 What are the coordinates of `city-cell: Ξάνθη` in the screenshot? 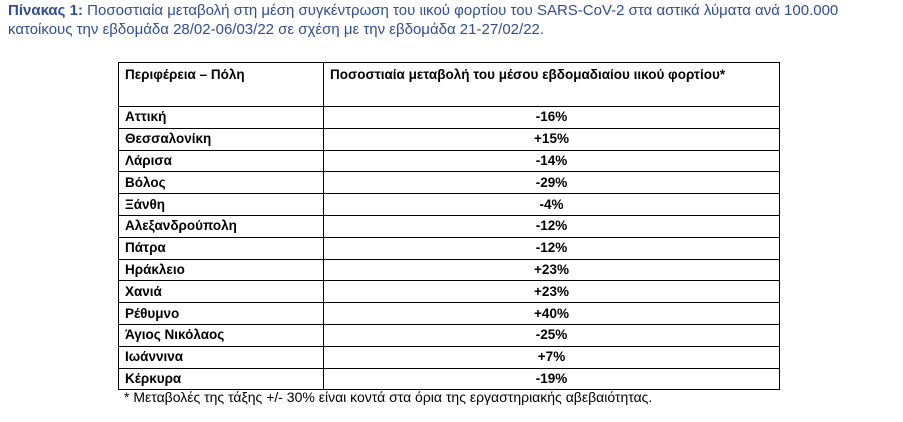 It's located at (221, 204).